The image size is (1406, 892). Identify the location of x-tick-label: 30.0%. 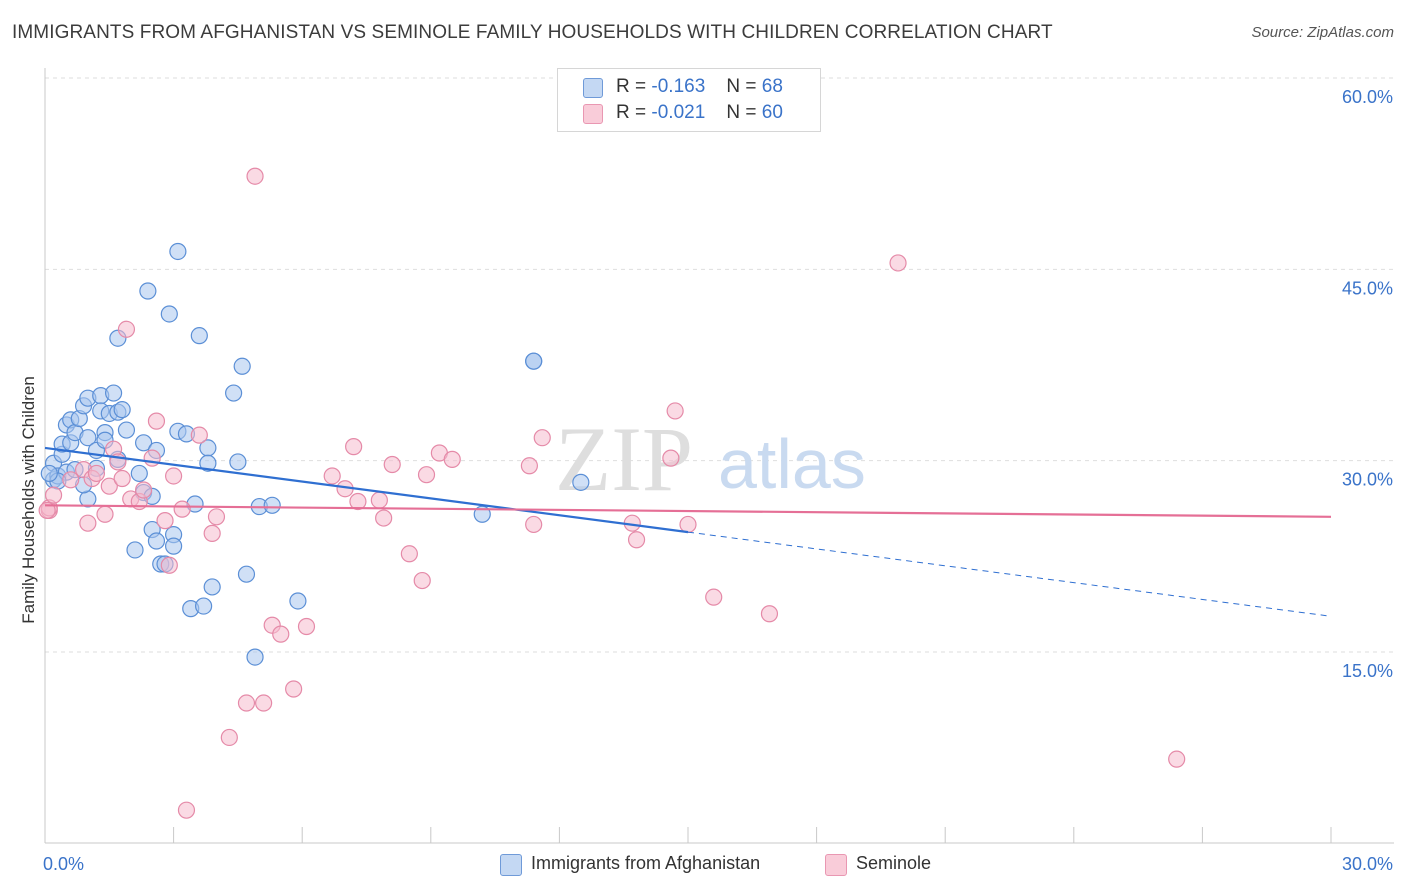
(1367, 864).